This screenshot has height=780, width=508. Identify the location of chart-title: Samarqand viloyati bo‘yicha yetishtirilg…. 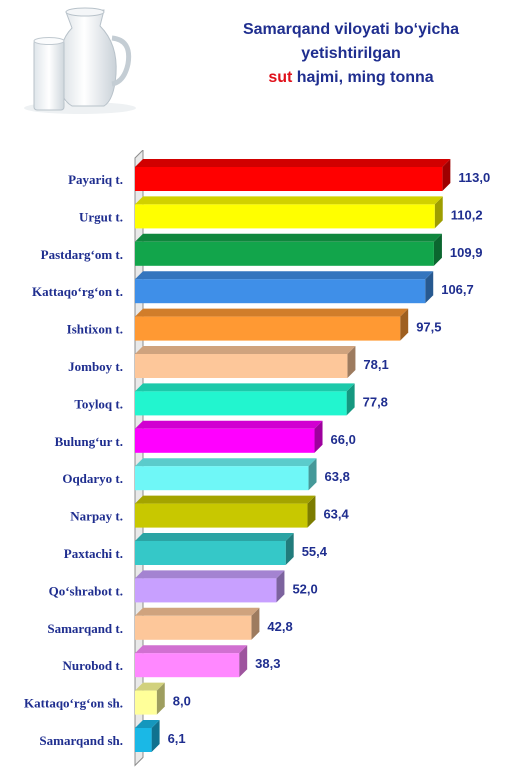
(351, 54).